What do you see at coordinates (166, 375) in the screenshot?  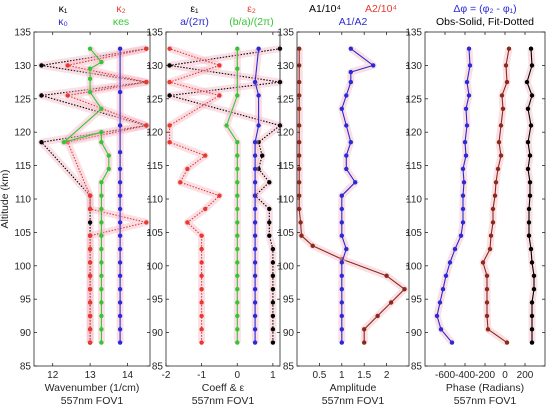 I see `x-tick-label: -2` at bounding box center [166, 375].